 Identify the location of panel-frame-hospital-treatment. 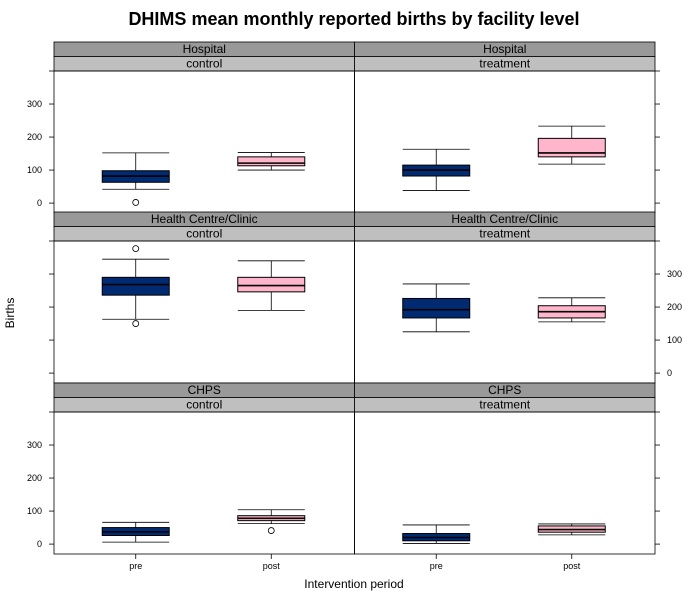
(505, 142).